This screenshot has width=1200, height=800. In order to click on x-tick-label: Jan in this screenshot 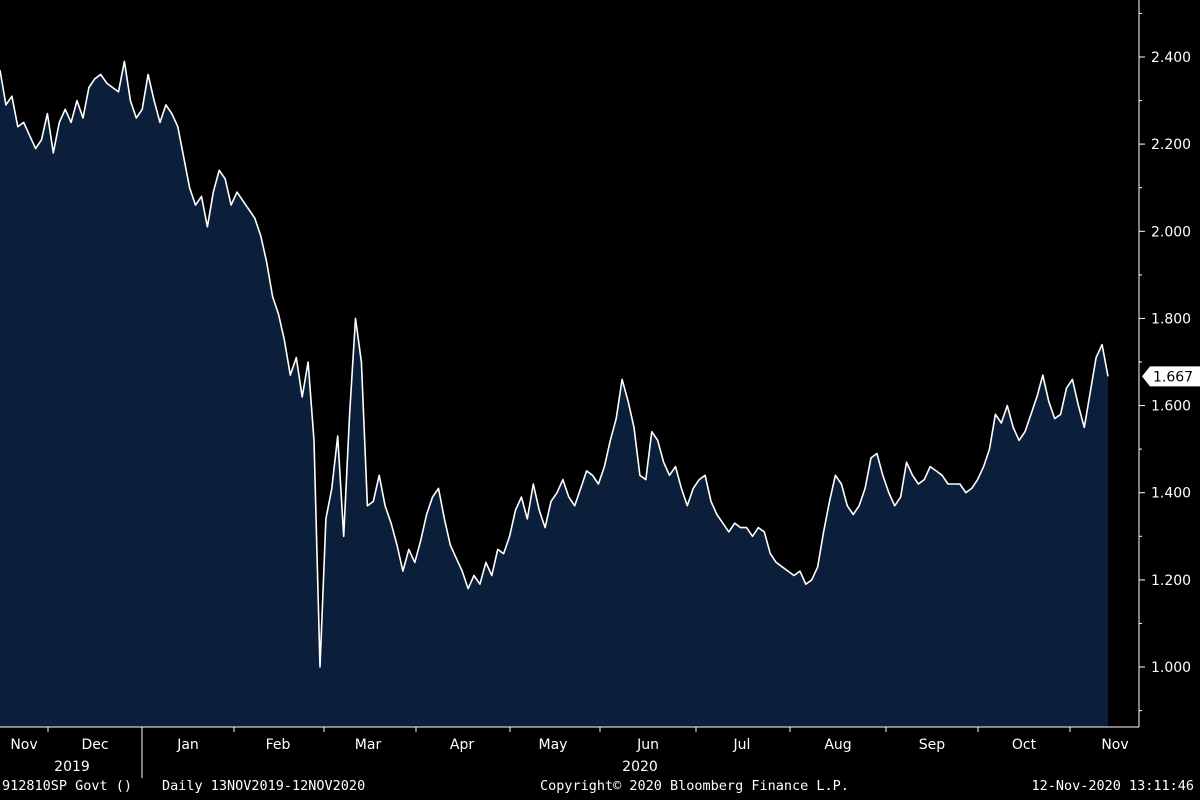, I will do `click(187, 745)`.